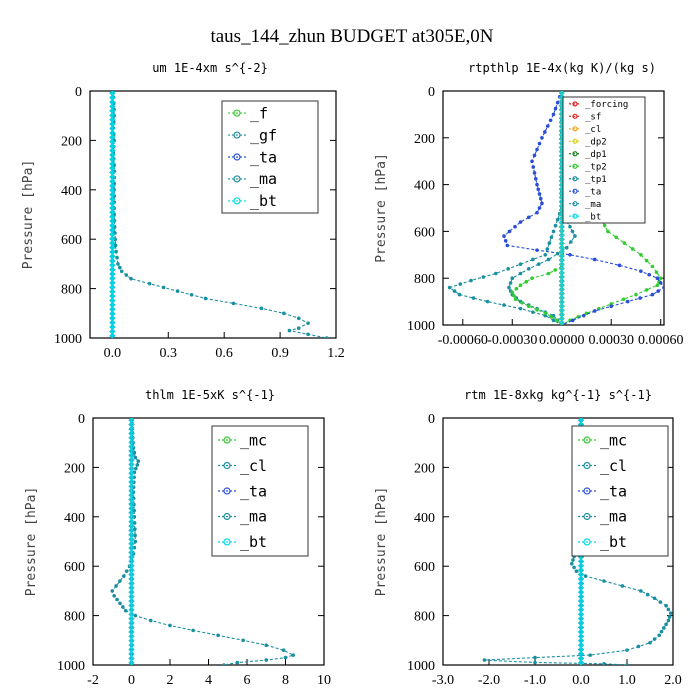  Describe the element at coordinates (606, 105) in the screenshot. I see `legend-label: _forcing` at that location.